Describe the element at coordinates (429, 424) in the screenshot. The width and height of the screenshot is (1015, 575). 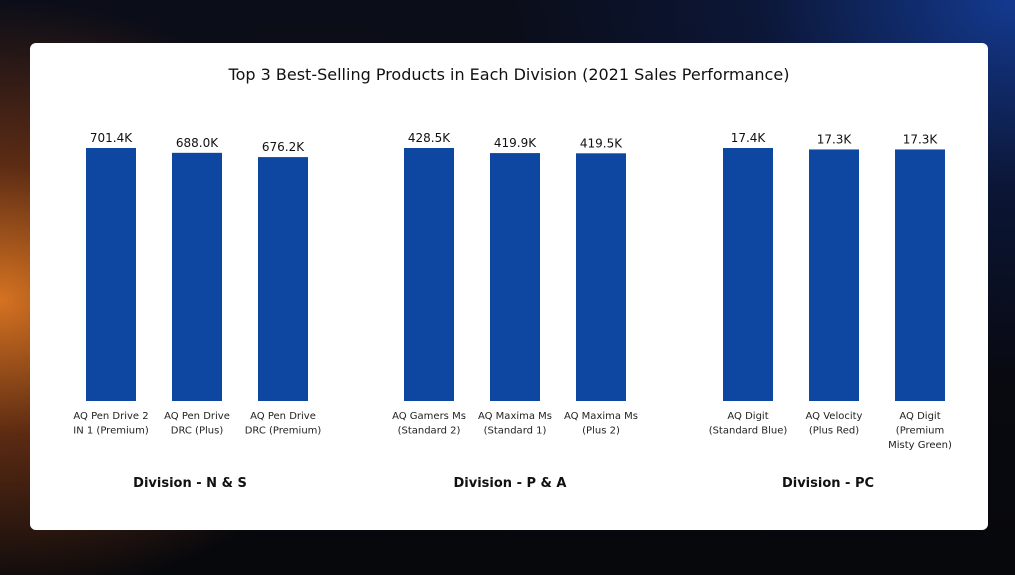
I see `category-label: AQ Gamers Ms (Standard 2)` at that location.